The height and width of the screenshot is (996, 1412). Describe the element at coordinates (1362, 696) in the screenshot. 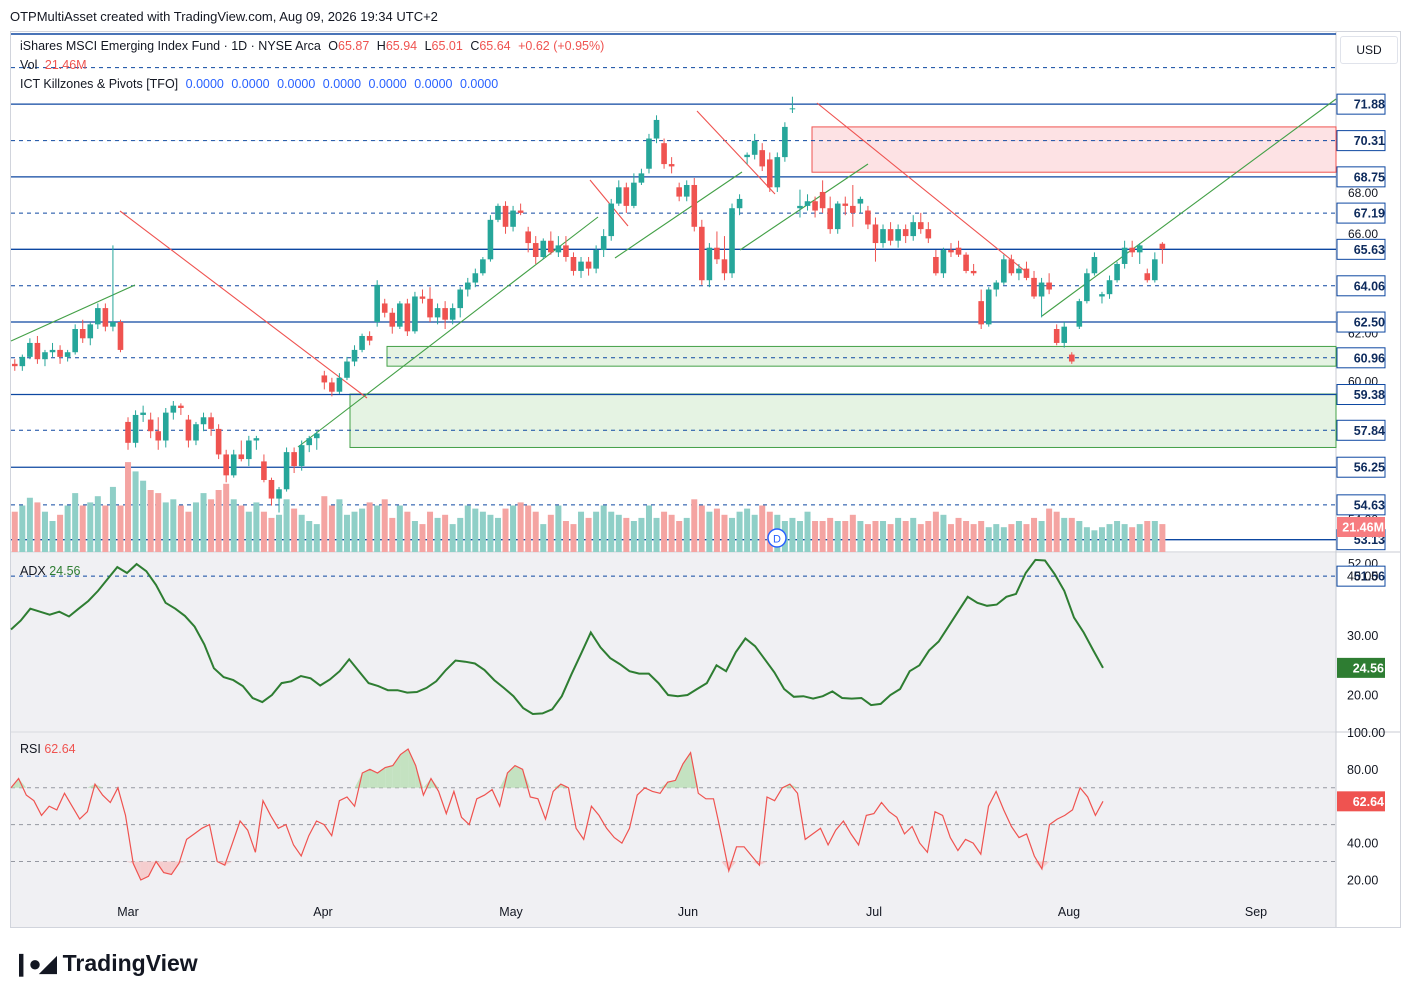

I see `adx-tick-label: 20.00` at that location.